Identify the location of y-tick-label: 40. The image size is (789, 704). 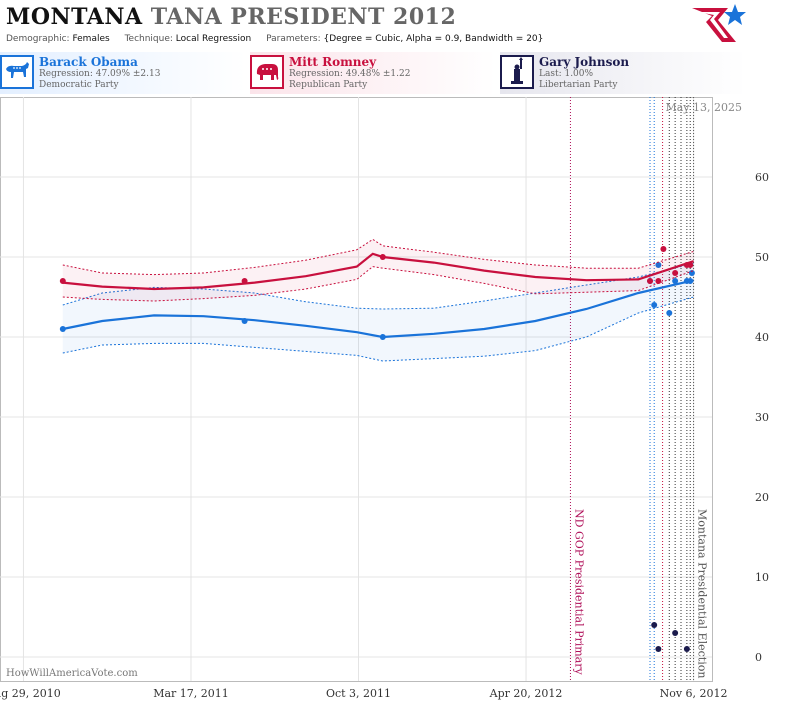
(762, 337).